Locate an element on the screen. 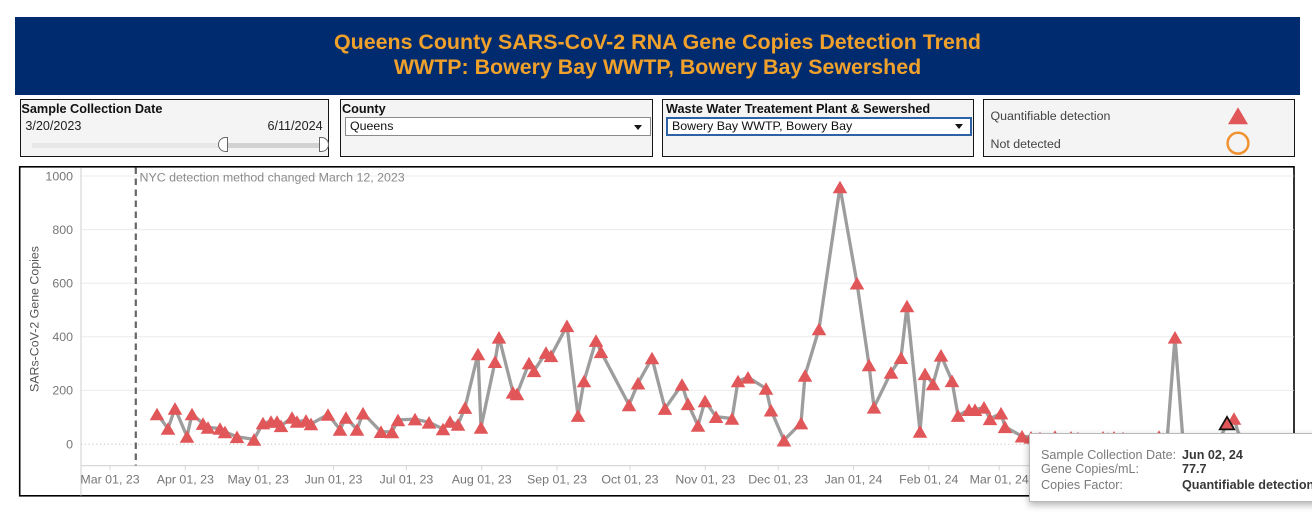 This screenshot has height=514, width=1312. svg-text: Sep 01, 23 is located at coordinates (557, 480).